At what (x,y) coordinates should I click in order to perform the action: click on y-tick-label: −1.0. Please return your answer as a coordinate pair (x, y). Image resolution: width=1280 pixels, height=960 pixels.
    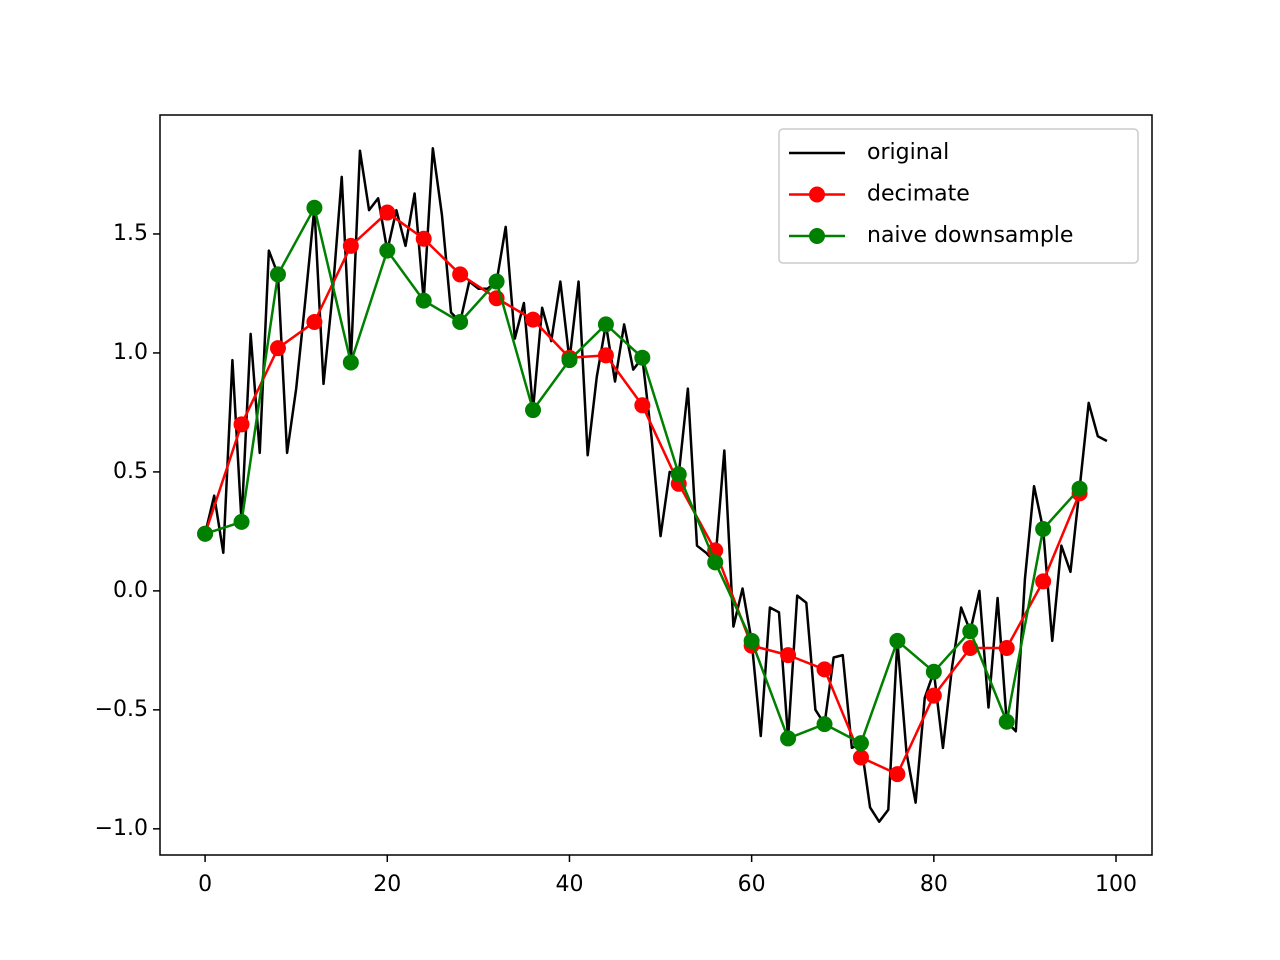
    Looking at the image, I should click on (121, 828).